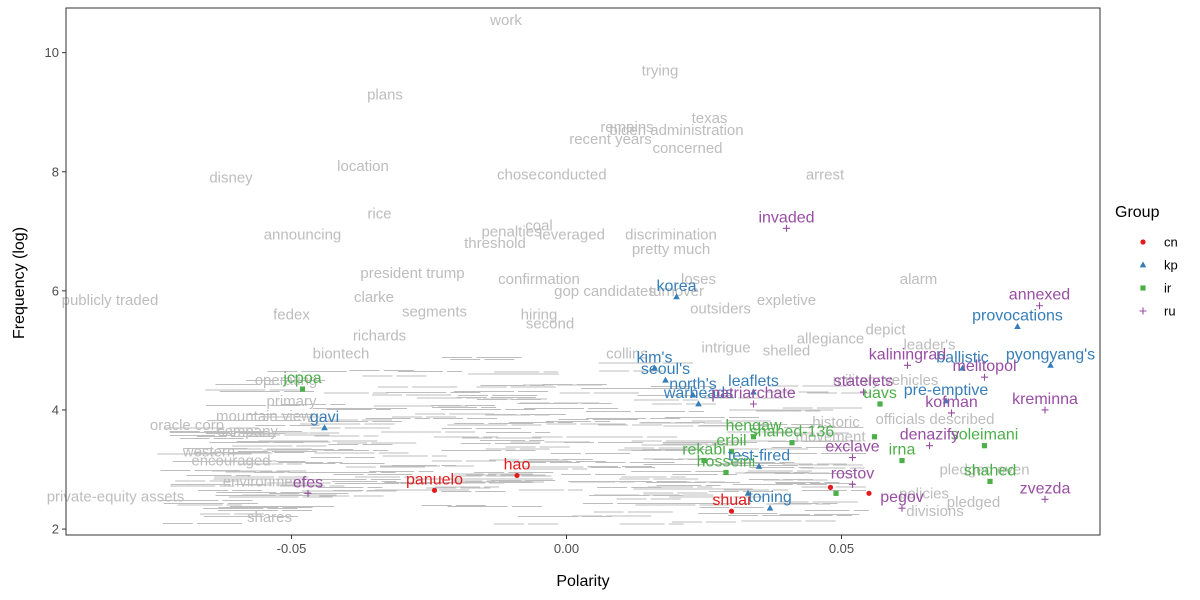 This screenshot has width=1200, height=600. I want to click on background-word: encouraged, so click(230, 461).